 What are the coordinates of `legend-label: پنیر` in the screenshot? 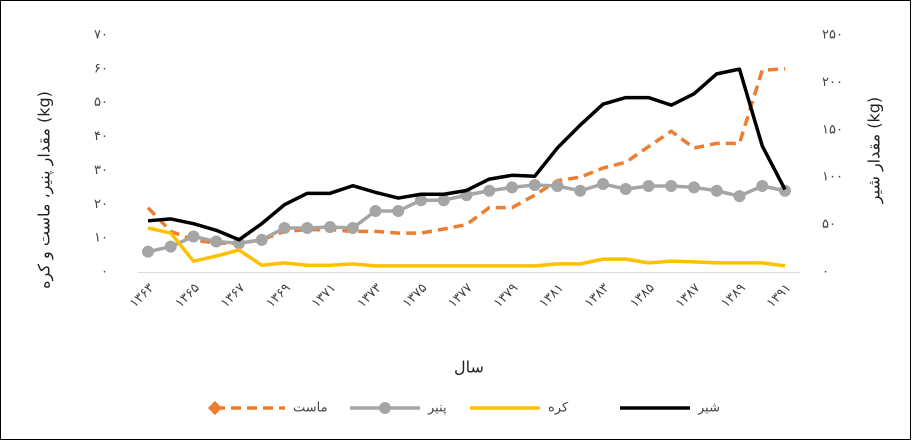 It's located at (437, 408).